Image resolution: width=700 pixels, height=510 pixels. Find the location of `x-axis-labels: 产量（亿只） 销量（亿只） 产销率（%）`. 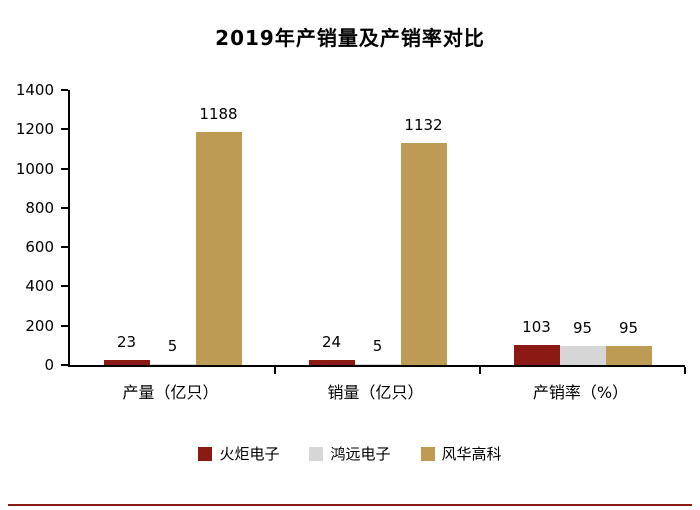

x-axis-labels: 产量（亿只） 销量（亿只） 产销率（%） is located at coordinates (375, 385).